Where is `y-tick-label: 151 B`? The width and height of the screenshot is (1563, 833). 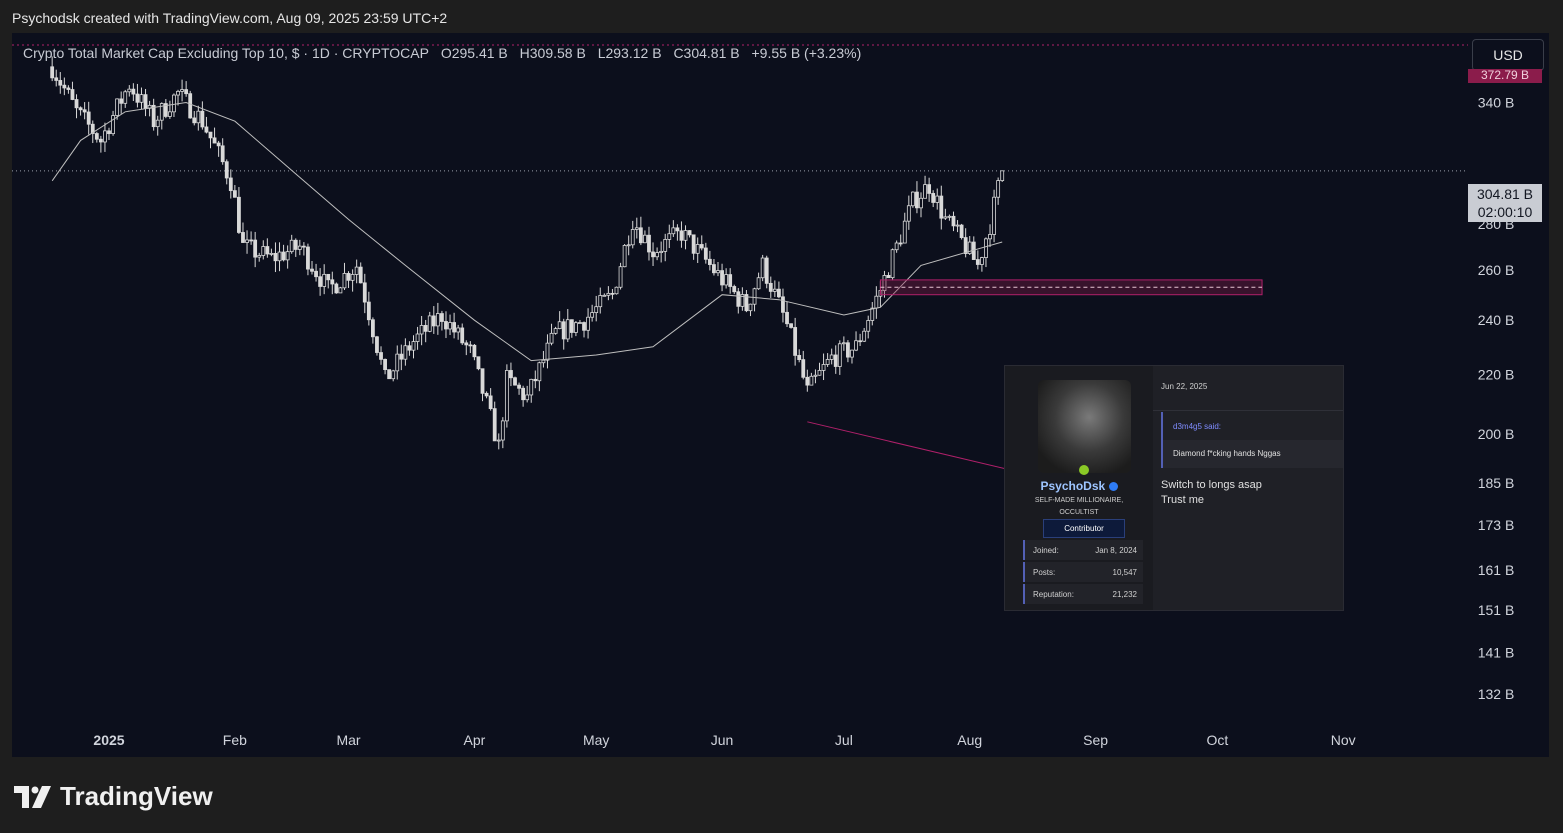 y-tick-label: 151 B is located at coordinates (1496, 610).